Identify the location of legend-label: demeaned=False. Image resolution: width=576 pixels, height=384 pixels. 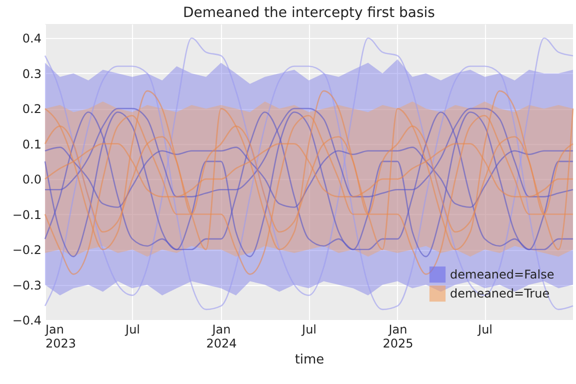
(502, 275).